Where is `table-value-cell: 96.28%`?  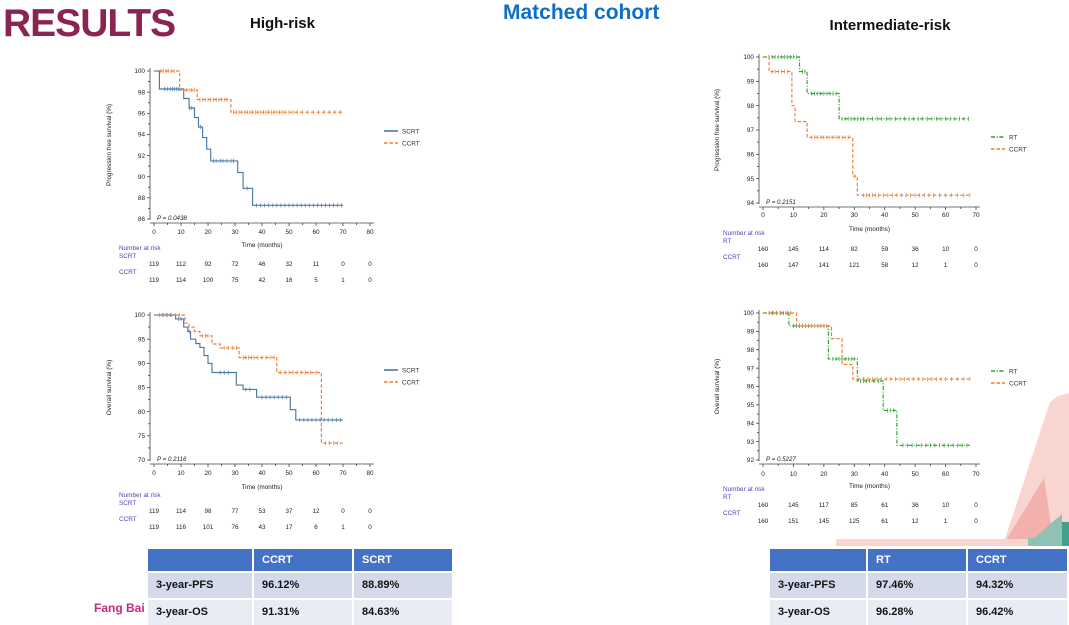
table-value-cell: 96.28% is located at coordinates (917, 612).